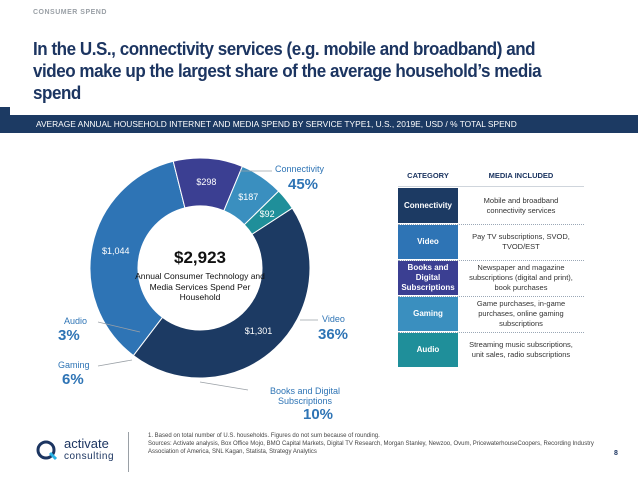 This screenshot has width=638, height=479. Describe the element at coordinates (428, 175) in the screenshot. I see `header-category: CATEGORY` at that location.